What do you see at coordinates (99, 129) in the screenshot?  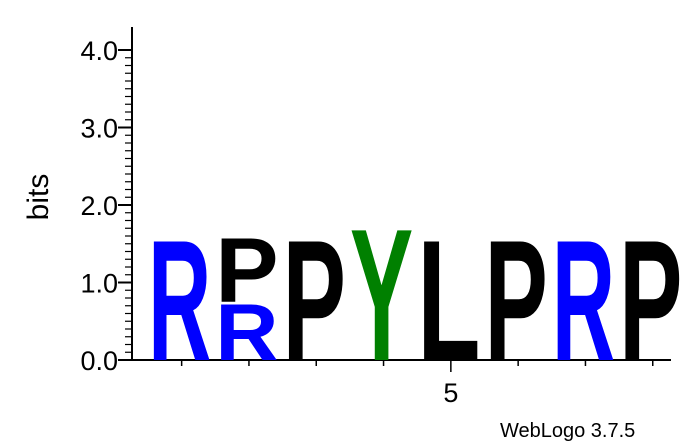 I see `y-tick-label: 3.0` at bounding box center [99, 129].